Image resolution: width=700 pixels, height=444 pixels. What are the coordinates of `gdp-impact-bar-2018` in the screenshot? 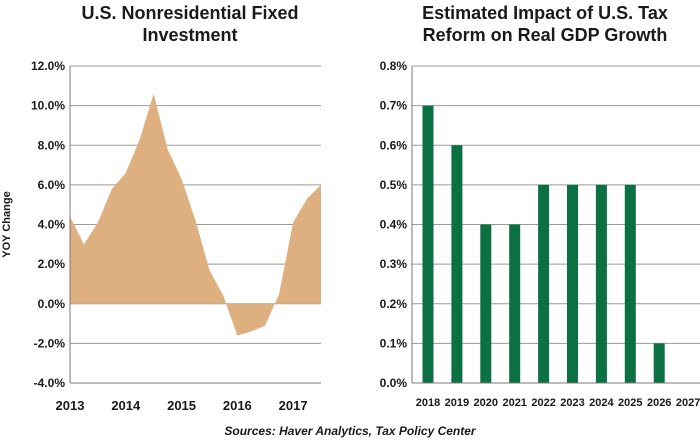 It's located at (428, 244).